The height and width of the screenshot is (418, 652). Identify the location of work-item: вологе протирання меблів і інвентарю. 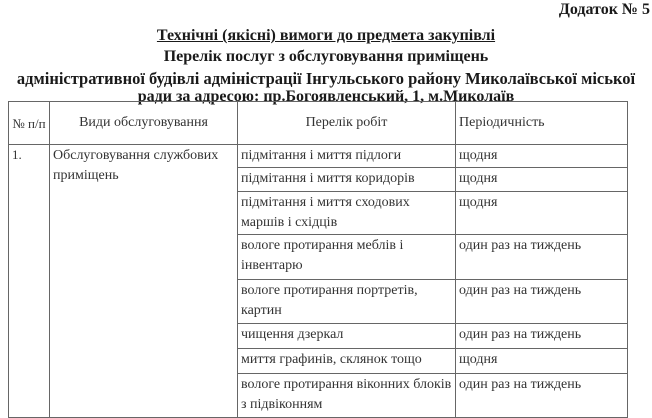
(346, 257).